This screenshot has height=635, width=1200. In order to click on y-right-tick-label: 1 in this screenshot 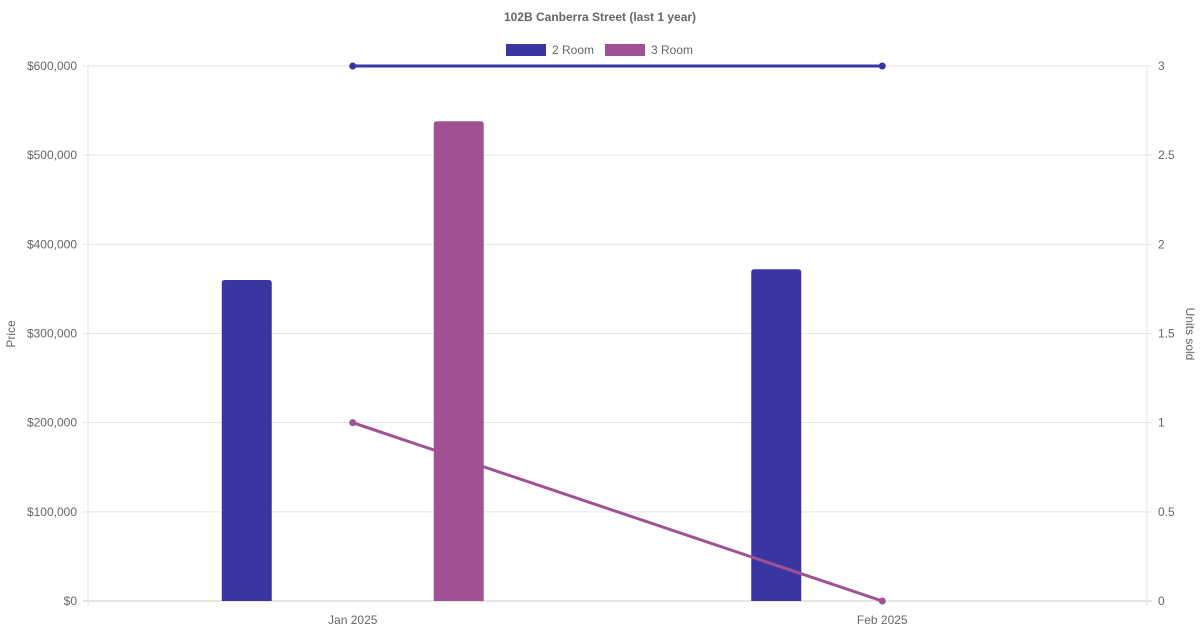, I will do `click(1161, 423)`.